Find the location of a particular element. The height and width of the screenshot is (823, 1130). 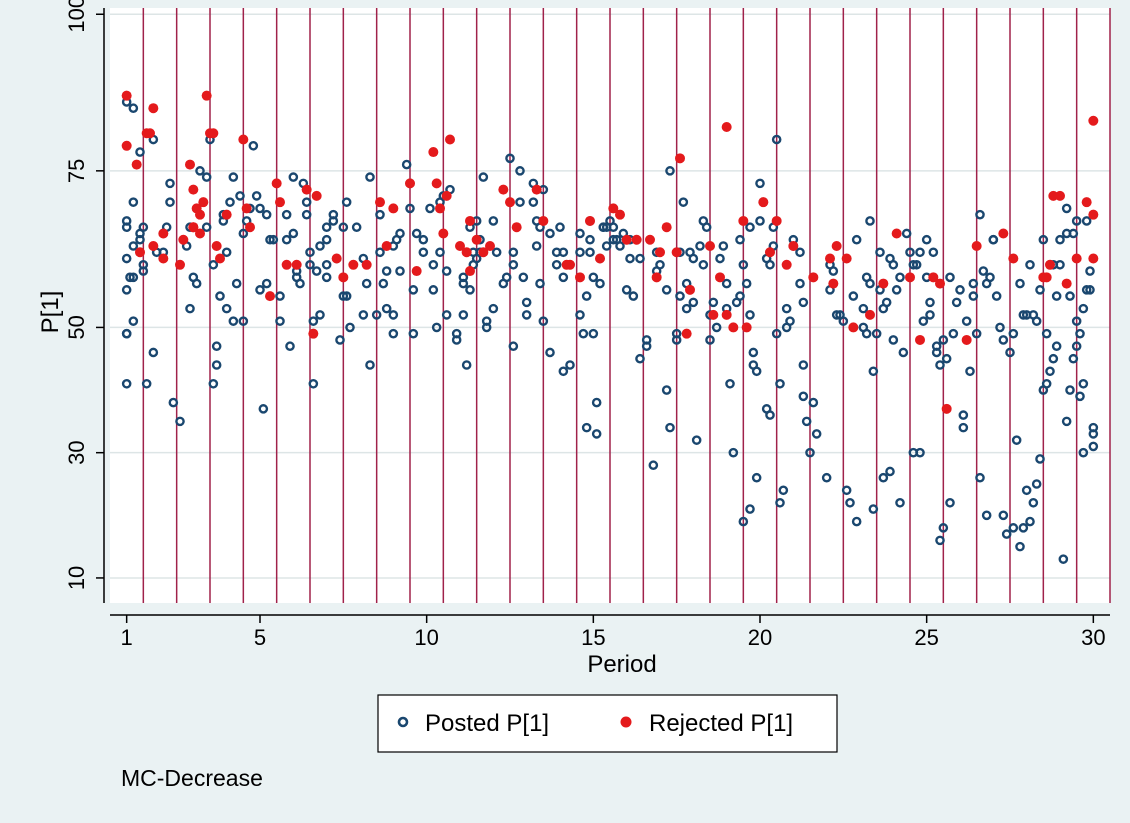

legend-box is located at coordinates (607, 723).